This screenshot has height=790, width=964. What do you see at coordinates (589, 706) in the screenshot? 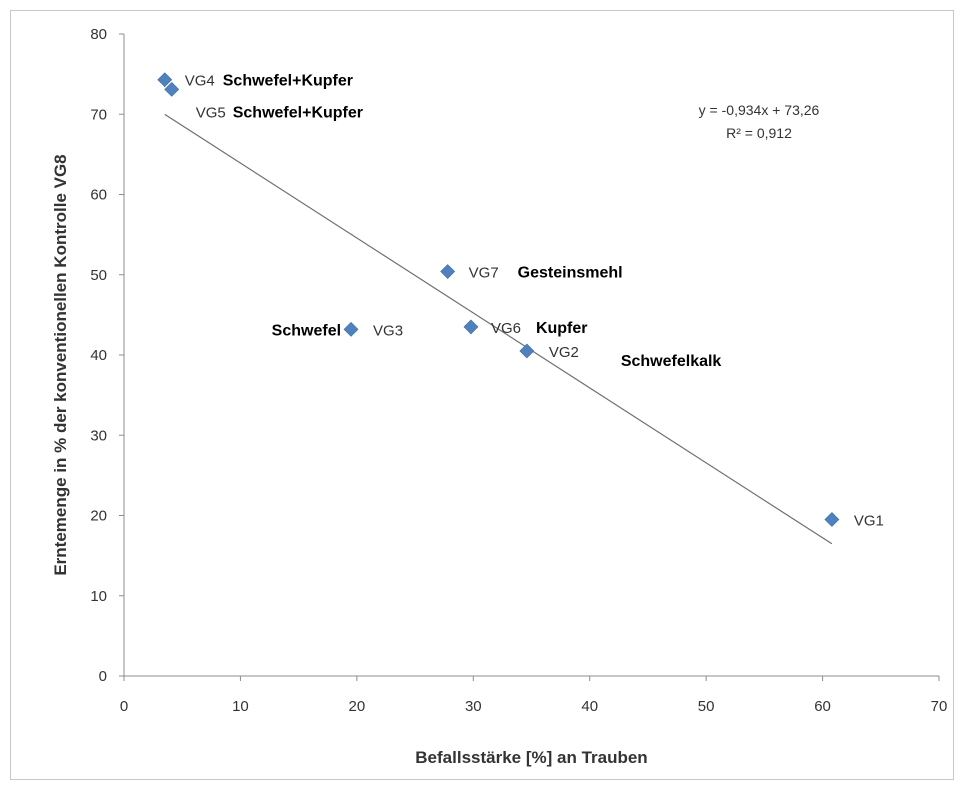
I see `x-tick-label: 40` at bounding box center [589, 706].